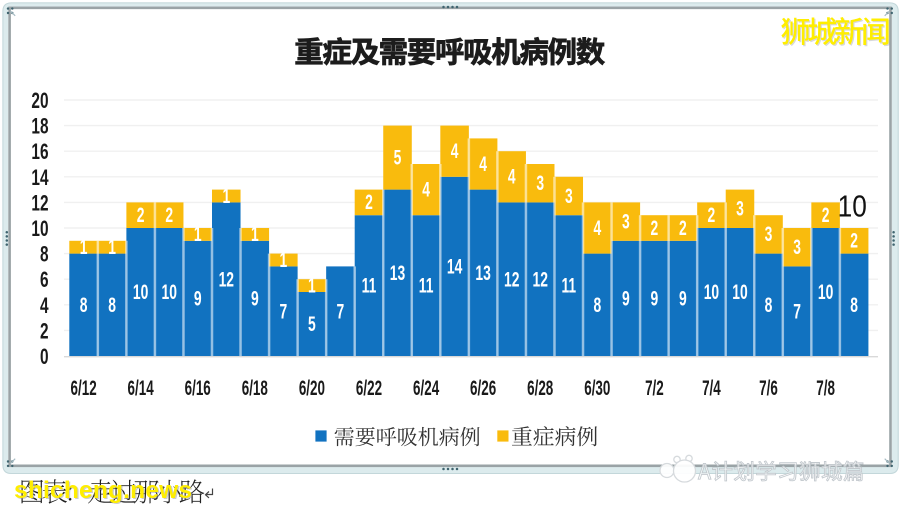  What do you see at coordinates (312, 388) in the screenshot?
I see `svg-text: 6/20` at bounding box center [312, 388].